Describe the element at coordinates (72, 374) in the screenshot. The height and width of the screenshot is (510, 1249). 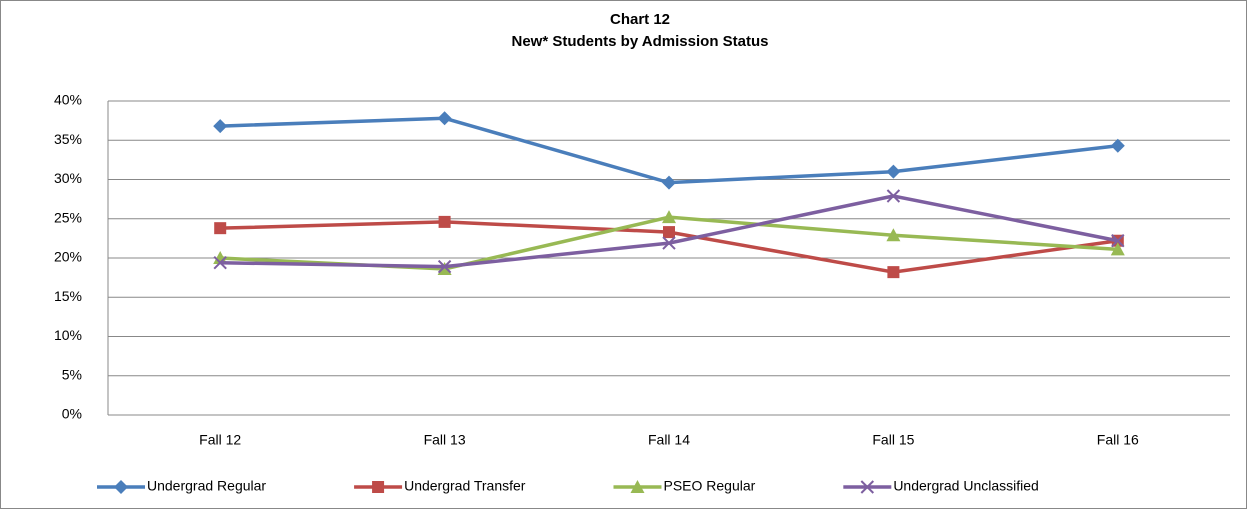
I see `y-tick-label: 5%` at that location.